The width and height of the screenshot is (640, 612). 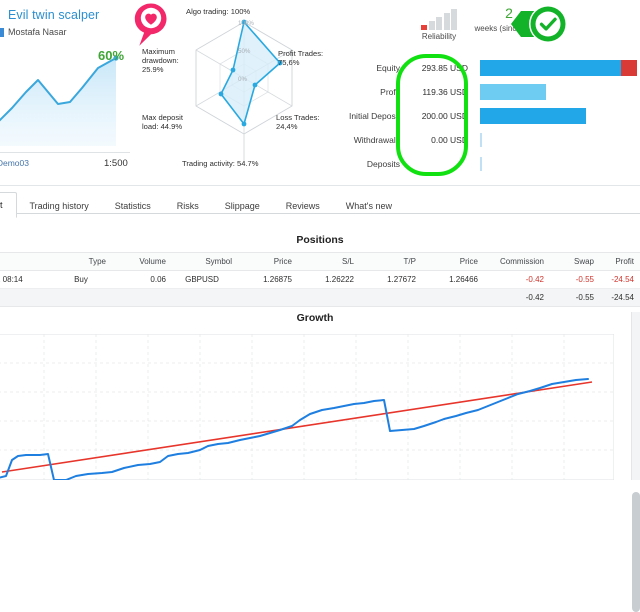 I want to click on cell-profit: -24.54, so click(x=620, y=279).